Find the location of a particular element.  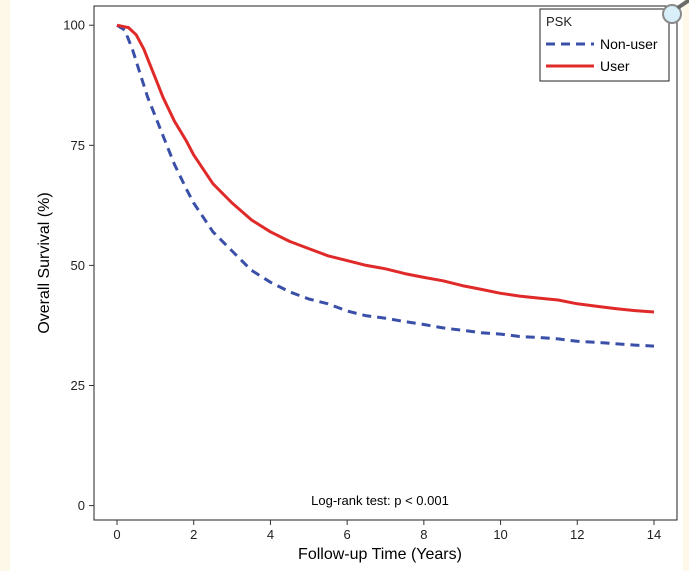

legend: PSK Non-user User is located at coordinates (604, 45).